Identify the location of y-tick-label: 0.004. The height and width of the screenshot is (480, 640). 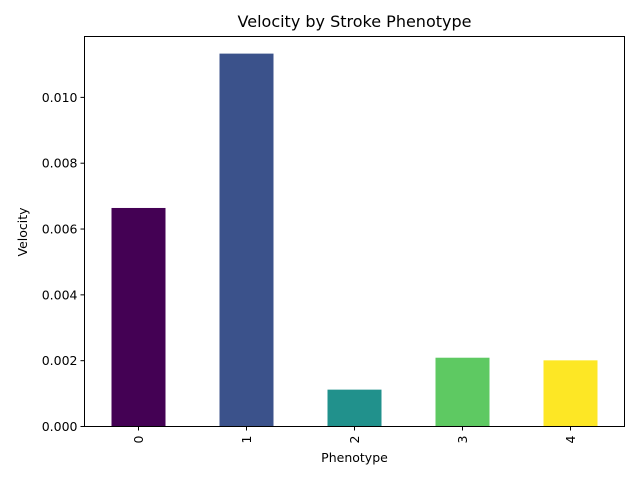
(60, 294).